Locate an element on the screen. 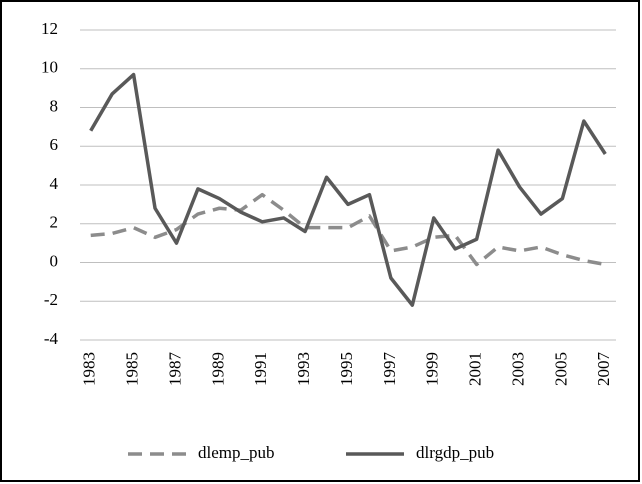 The height and width of the screenshot is (484, 642). x-tick-label: 1991 is located at coordinates (260, 369).